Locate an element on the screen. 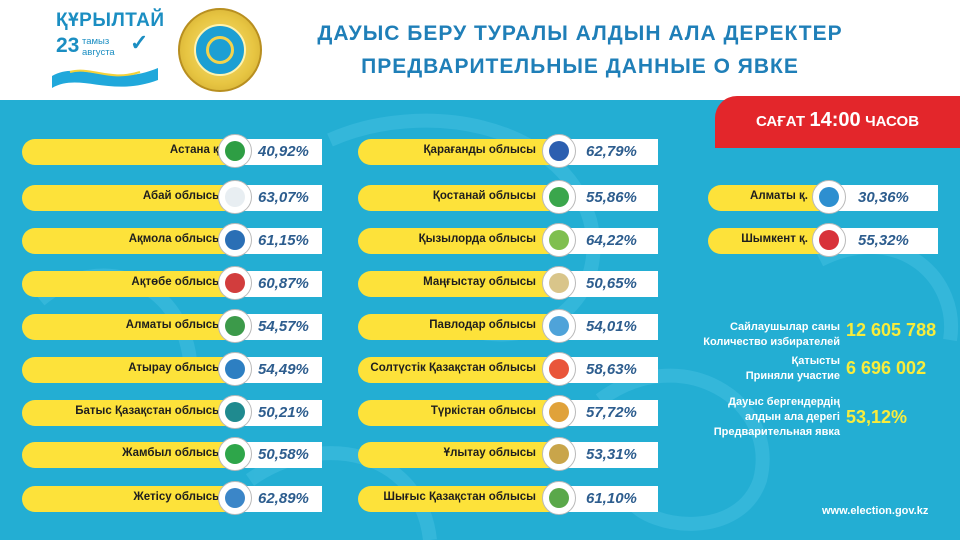 This screenshot has height=540, width=960. region-row: Атырау облысы 54,49% is located at coordinates (172, 369).